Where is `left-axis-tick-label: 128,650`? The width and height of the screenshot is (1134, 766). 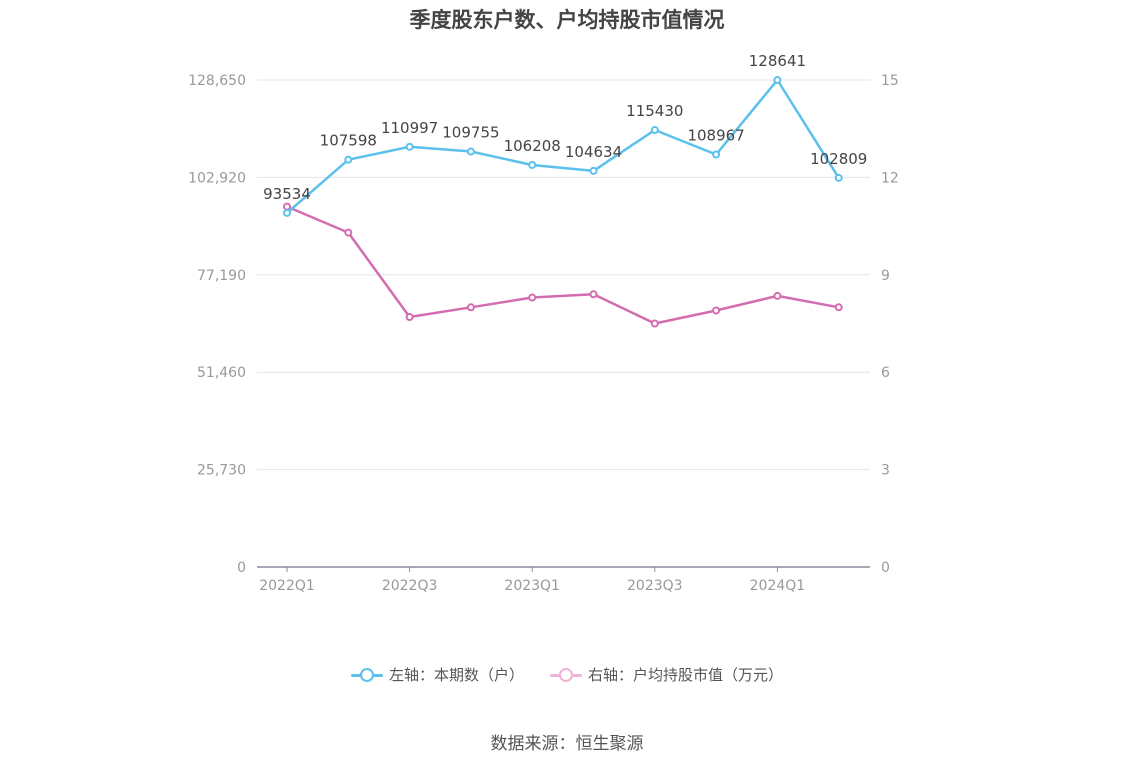
left-axis-tick-label: 128,650 is located at coordinates (217, 81).